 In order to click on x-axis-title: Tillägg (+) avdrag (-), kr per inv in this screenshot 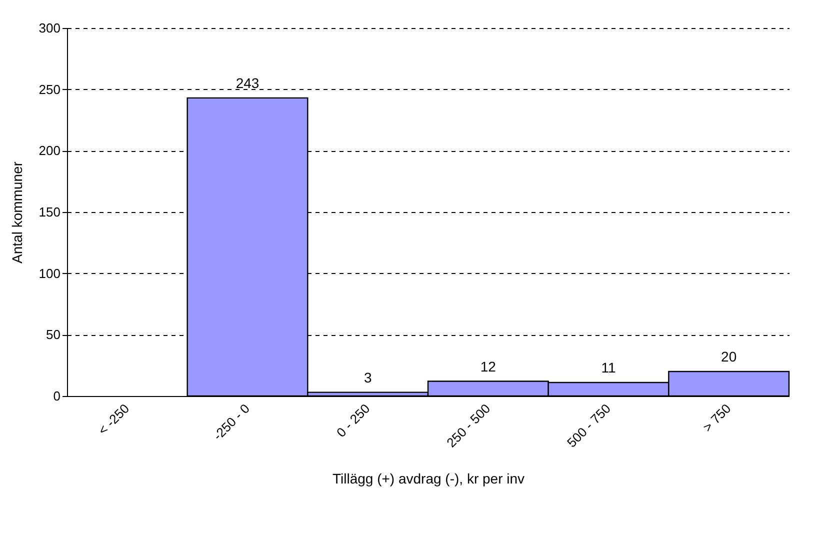, I will do `click(428, 478)`.